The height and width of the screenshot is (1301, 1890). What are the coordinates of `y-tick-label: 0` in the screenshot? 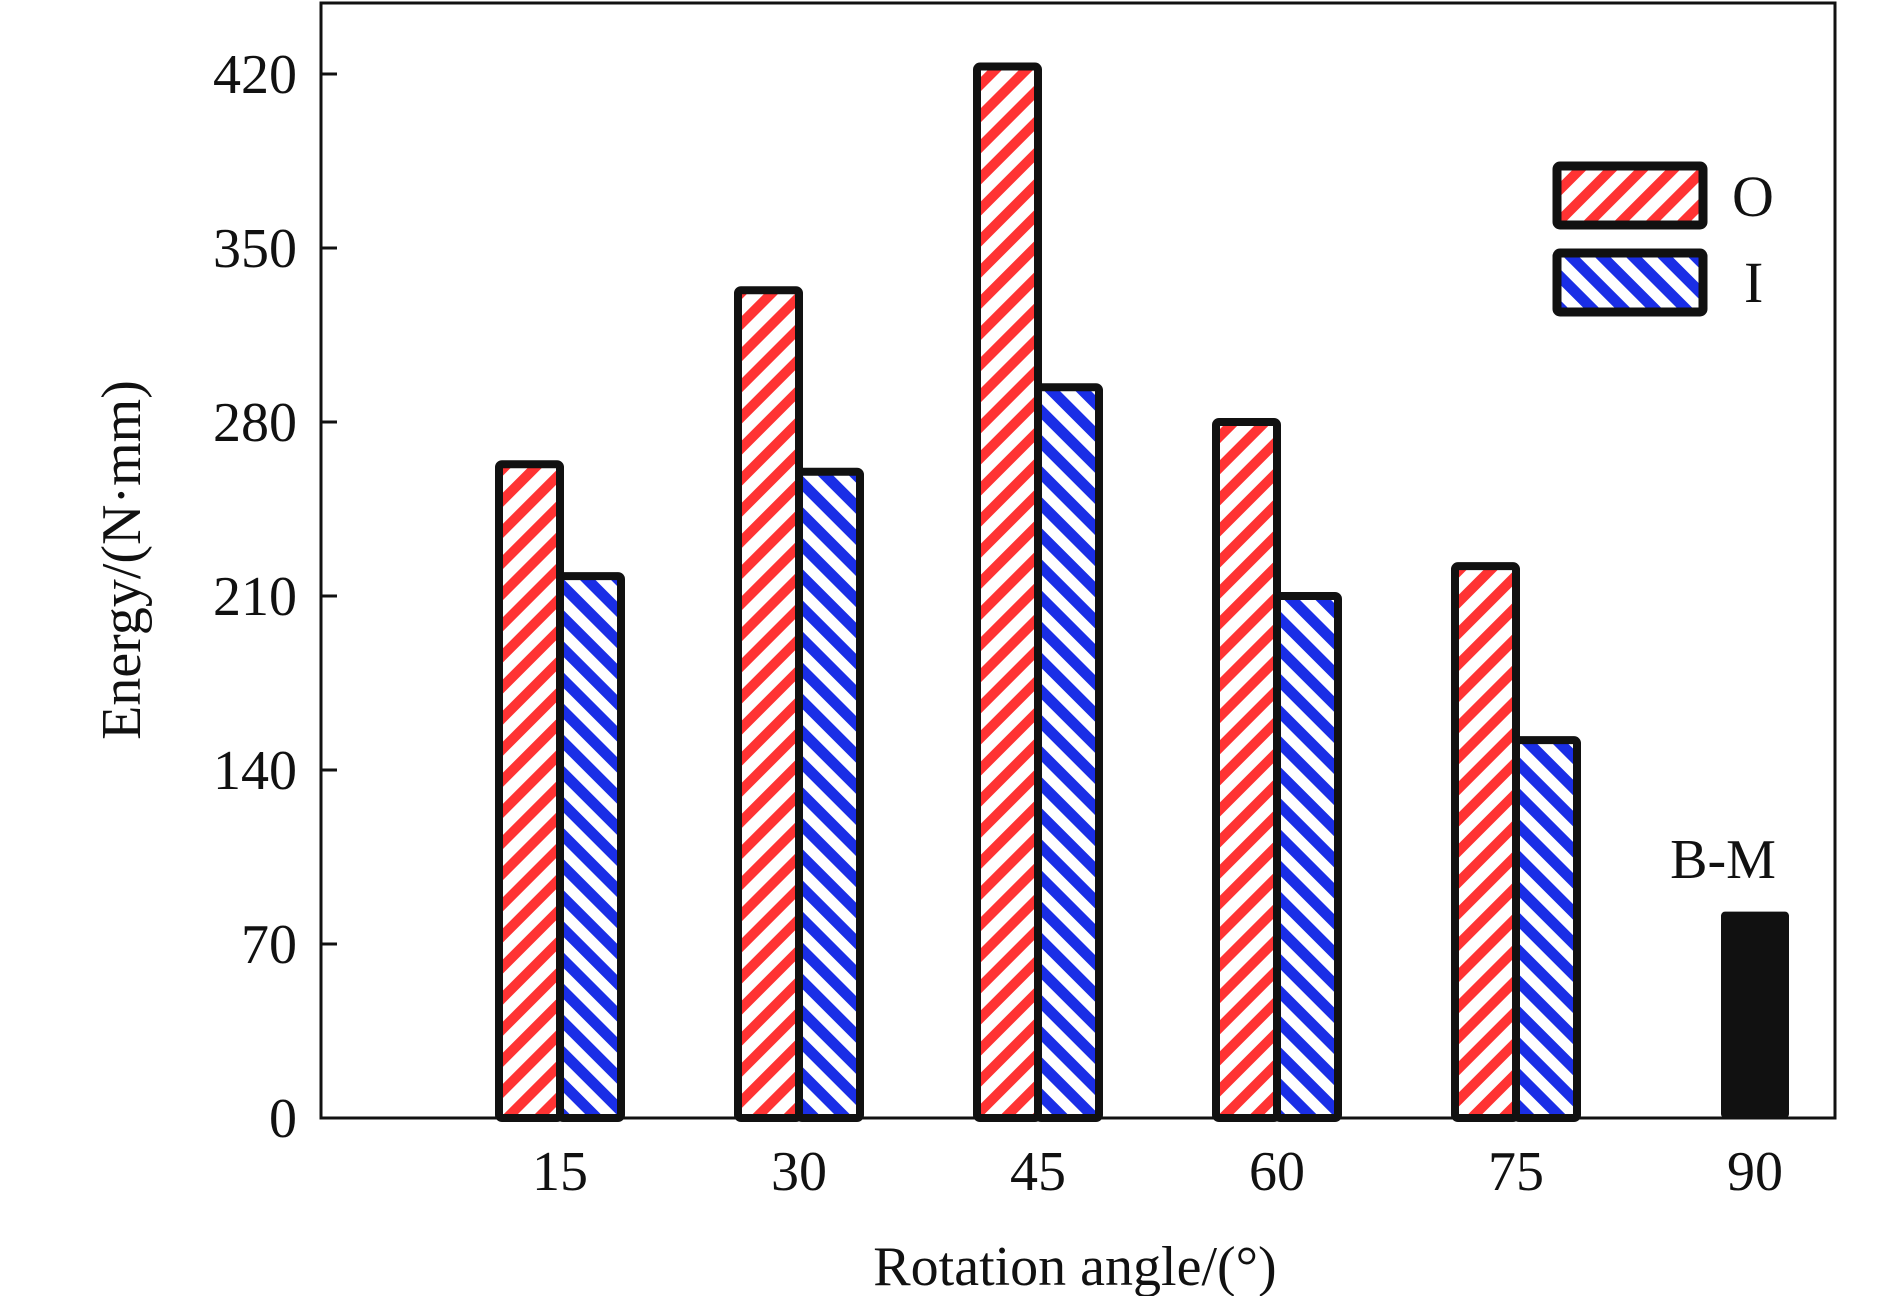 It's located at (283, 1119).